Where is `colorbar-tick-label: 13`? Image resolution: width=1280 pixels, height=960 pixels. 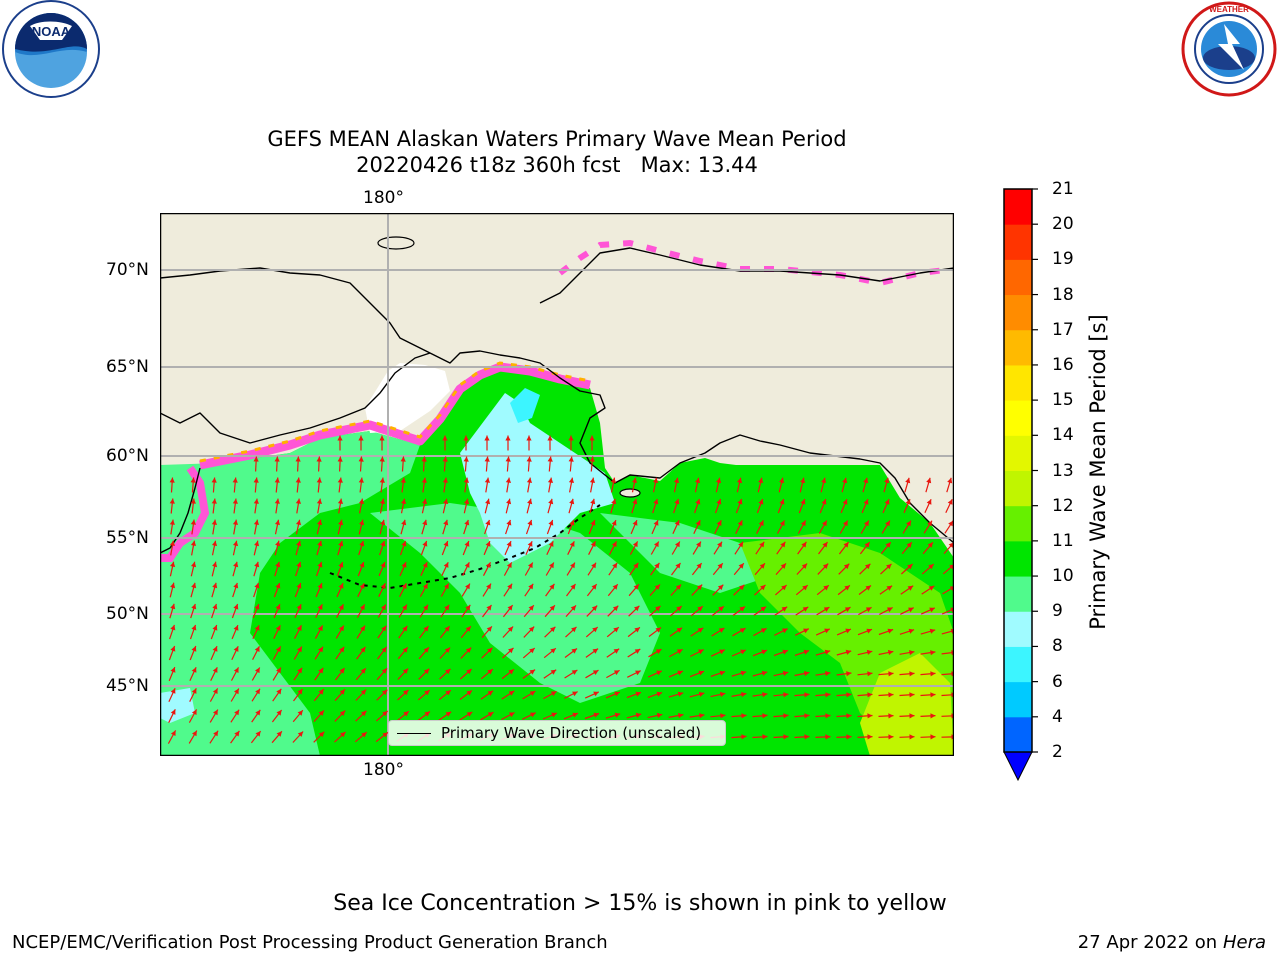
colorbar-tick-label: 13 is located at coordinates (1063, 470).